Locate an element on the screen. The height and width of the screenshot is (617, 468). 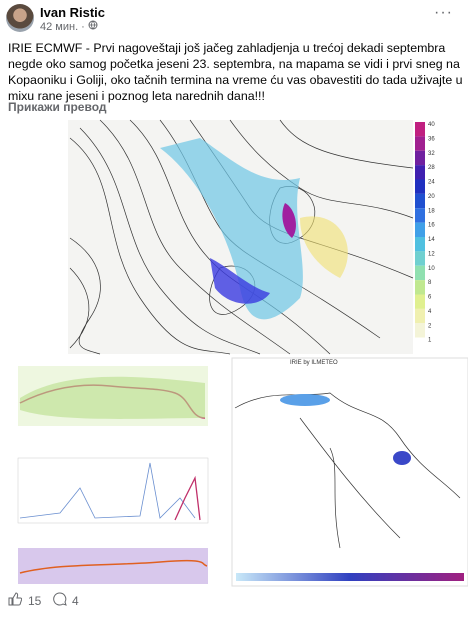
plot-1-spread is located at coordinates (112, 397).